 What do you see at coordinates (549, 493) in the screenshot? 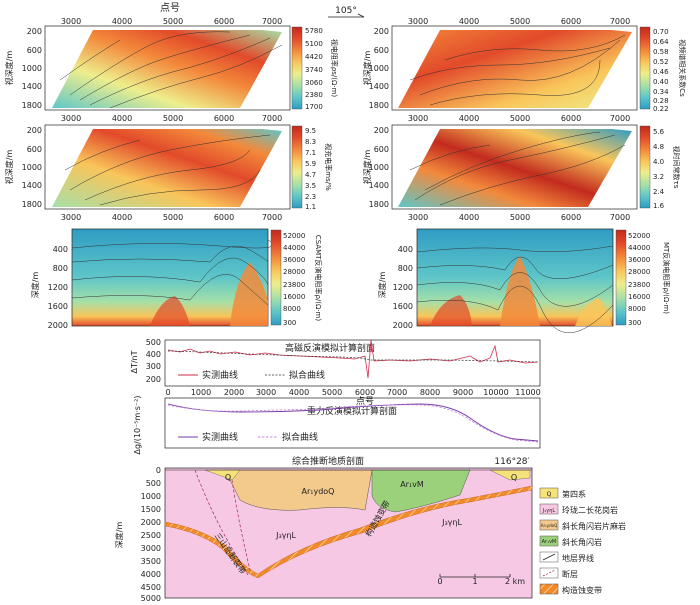
I see `legend-swatch-quaternary` at bounding box center [549, 493].